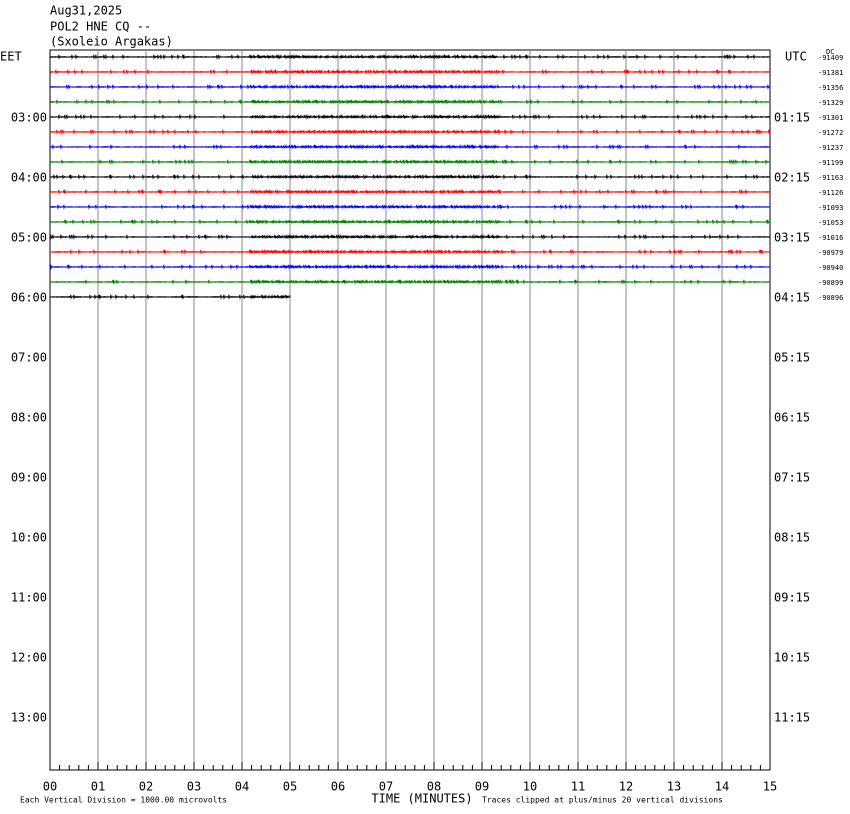 This screenshot has height=814, width=850. I want to click on dc-offset: -91329, so click(830, 103).